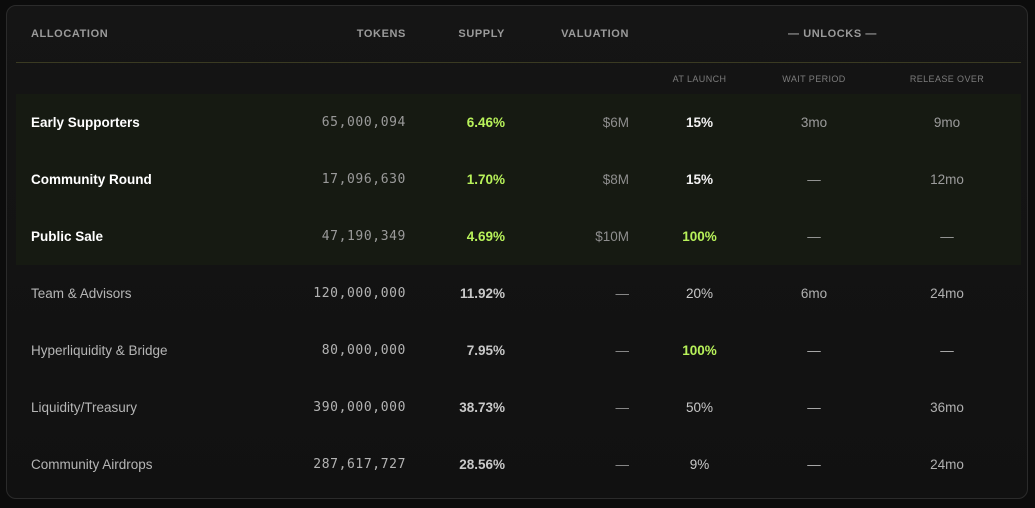 This screenshot has height=508, width=1035. What do you see at coordinates (699, 78) in the screenshot?
I see `header-at-launch: AT LAUNCH` at bounding box center [699, 78].